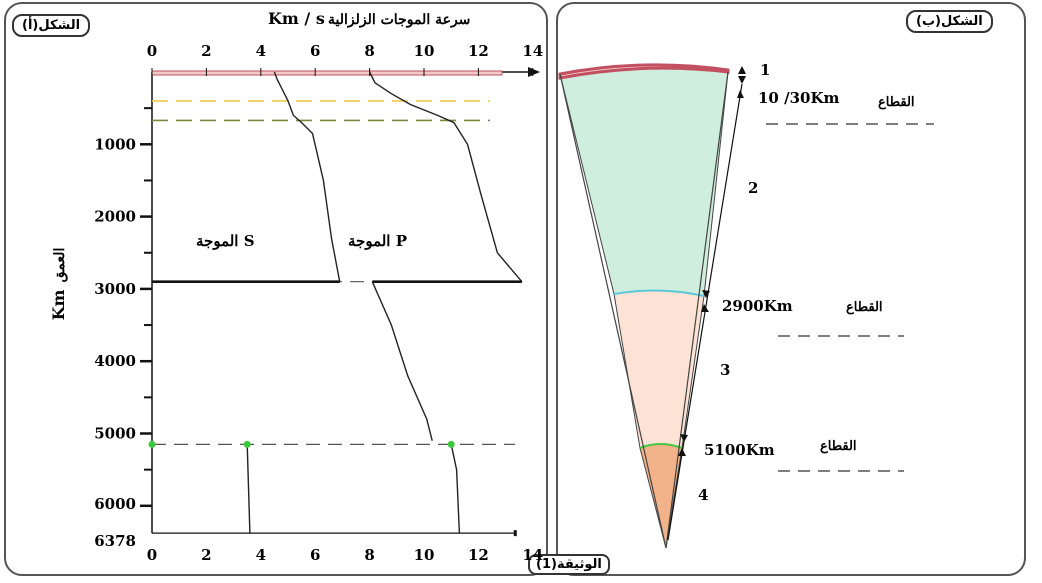 Image resolution: width=1042 pixels, height=583 pixels. What do you see at coordinates (703, 495) in the screenshot?
I see `zone-4-label: 4` at bounding box center [703, 495].